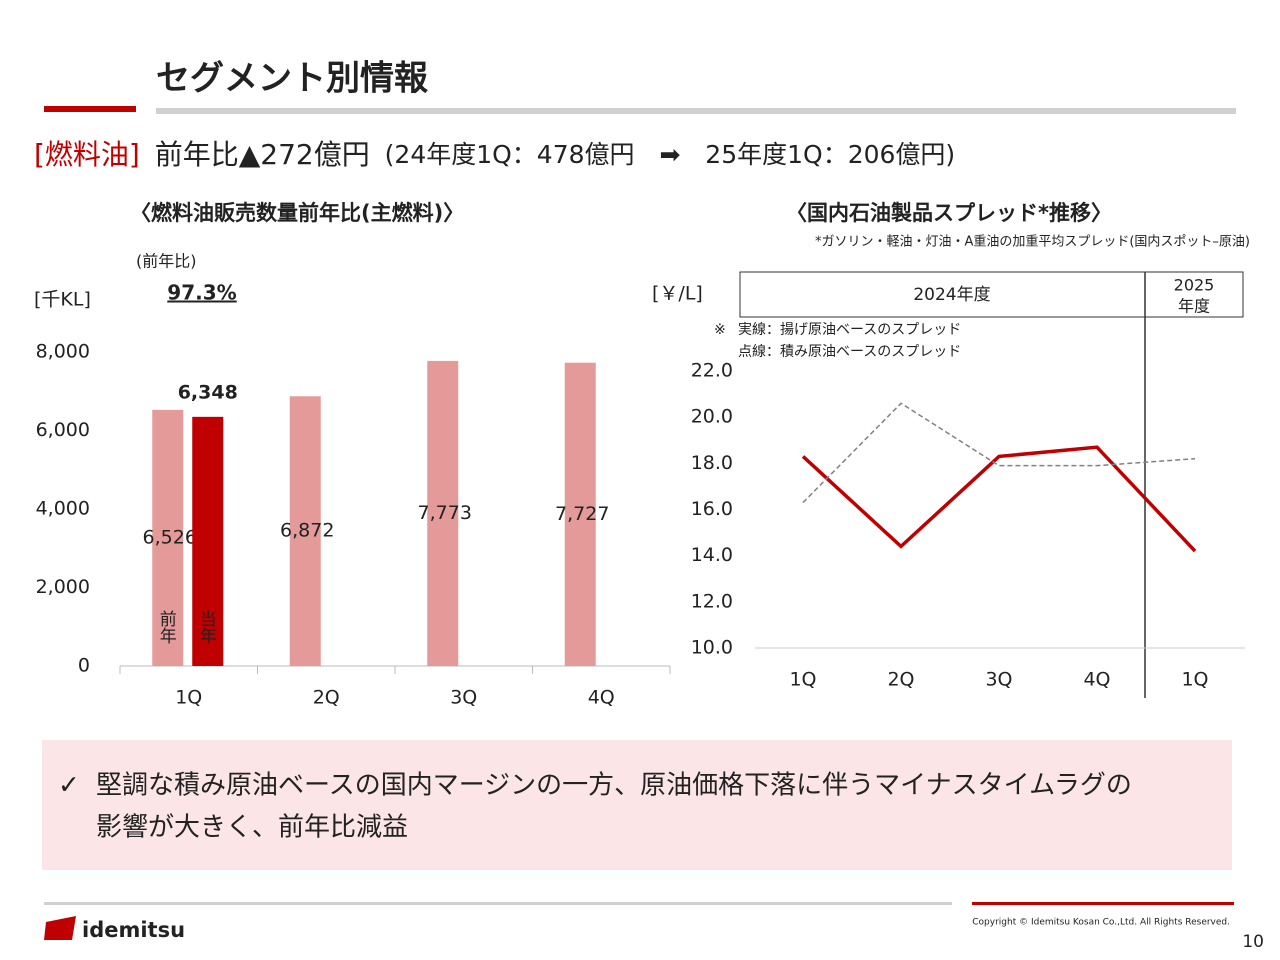  I want to click on ratio: 97.3%, so click(201, 293).